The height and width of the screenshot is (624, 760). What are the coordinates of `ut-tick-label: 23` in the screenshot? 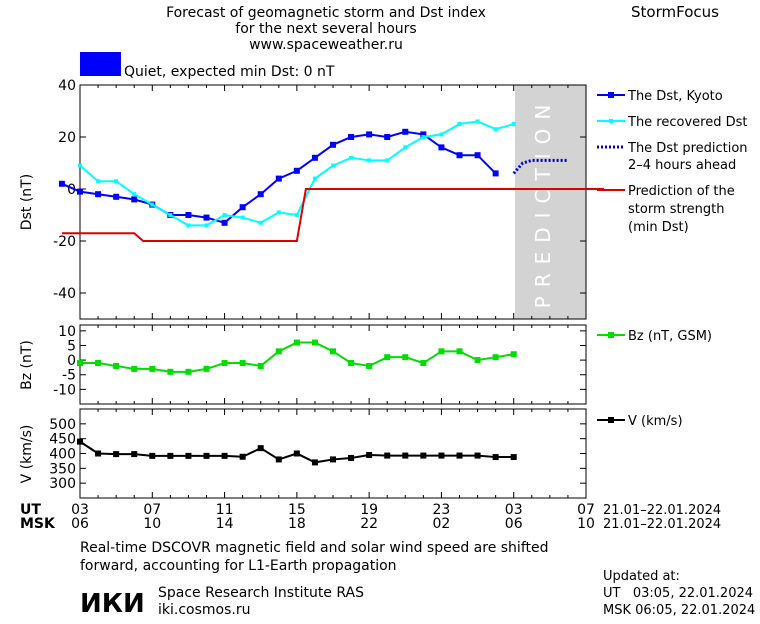 It's located at (442, 510).